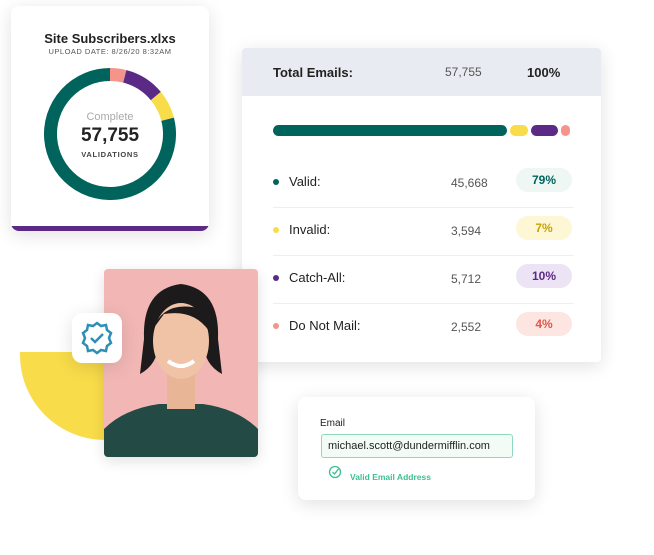  Describe the element at coordinates (317, 277) in the screenshot. I see `row-label: Catch-All:` at that location.